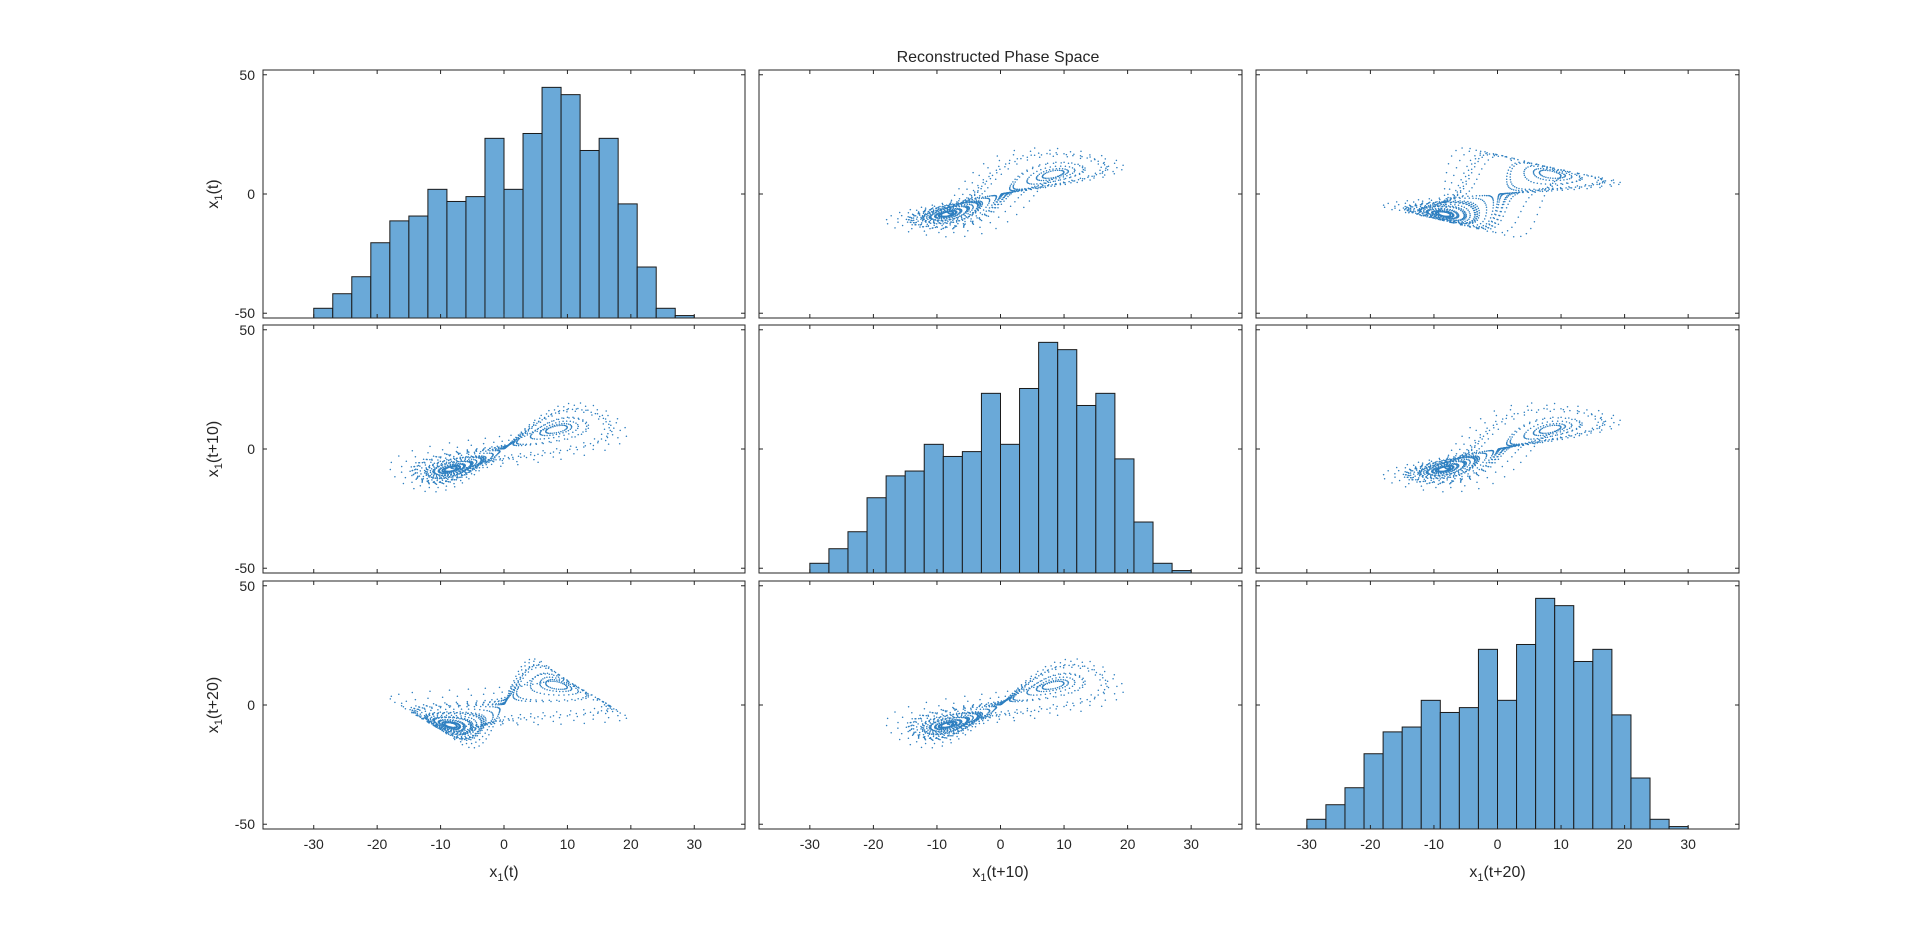 This screenshot has width=1920, height=937. Describe the element at coordinates (589, 234) in the screenshot. I see `histogram-bar` at that location.